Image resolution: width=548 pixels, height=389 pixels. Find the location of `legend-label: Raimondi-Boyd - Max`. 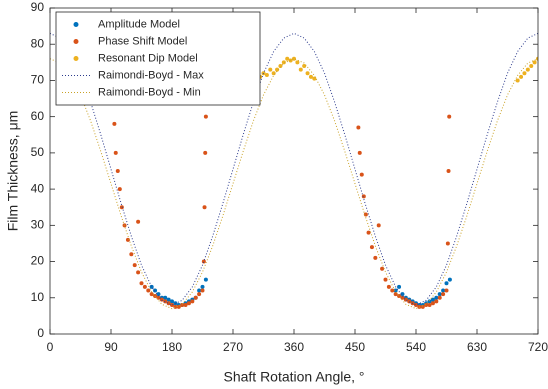

legend-label: Raimondi-Boyd - Max is located at coordinates (151, 75).